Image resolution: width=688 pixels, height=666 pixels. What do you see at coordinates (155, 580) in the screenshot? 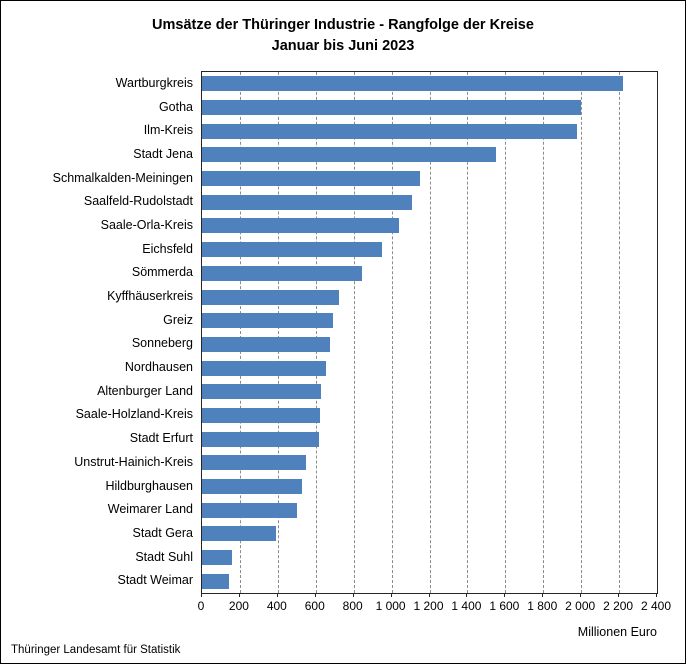
I see `y-axis-label: Stadt Weimar` at bounding box center [155, 580].